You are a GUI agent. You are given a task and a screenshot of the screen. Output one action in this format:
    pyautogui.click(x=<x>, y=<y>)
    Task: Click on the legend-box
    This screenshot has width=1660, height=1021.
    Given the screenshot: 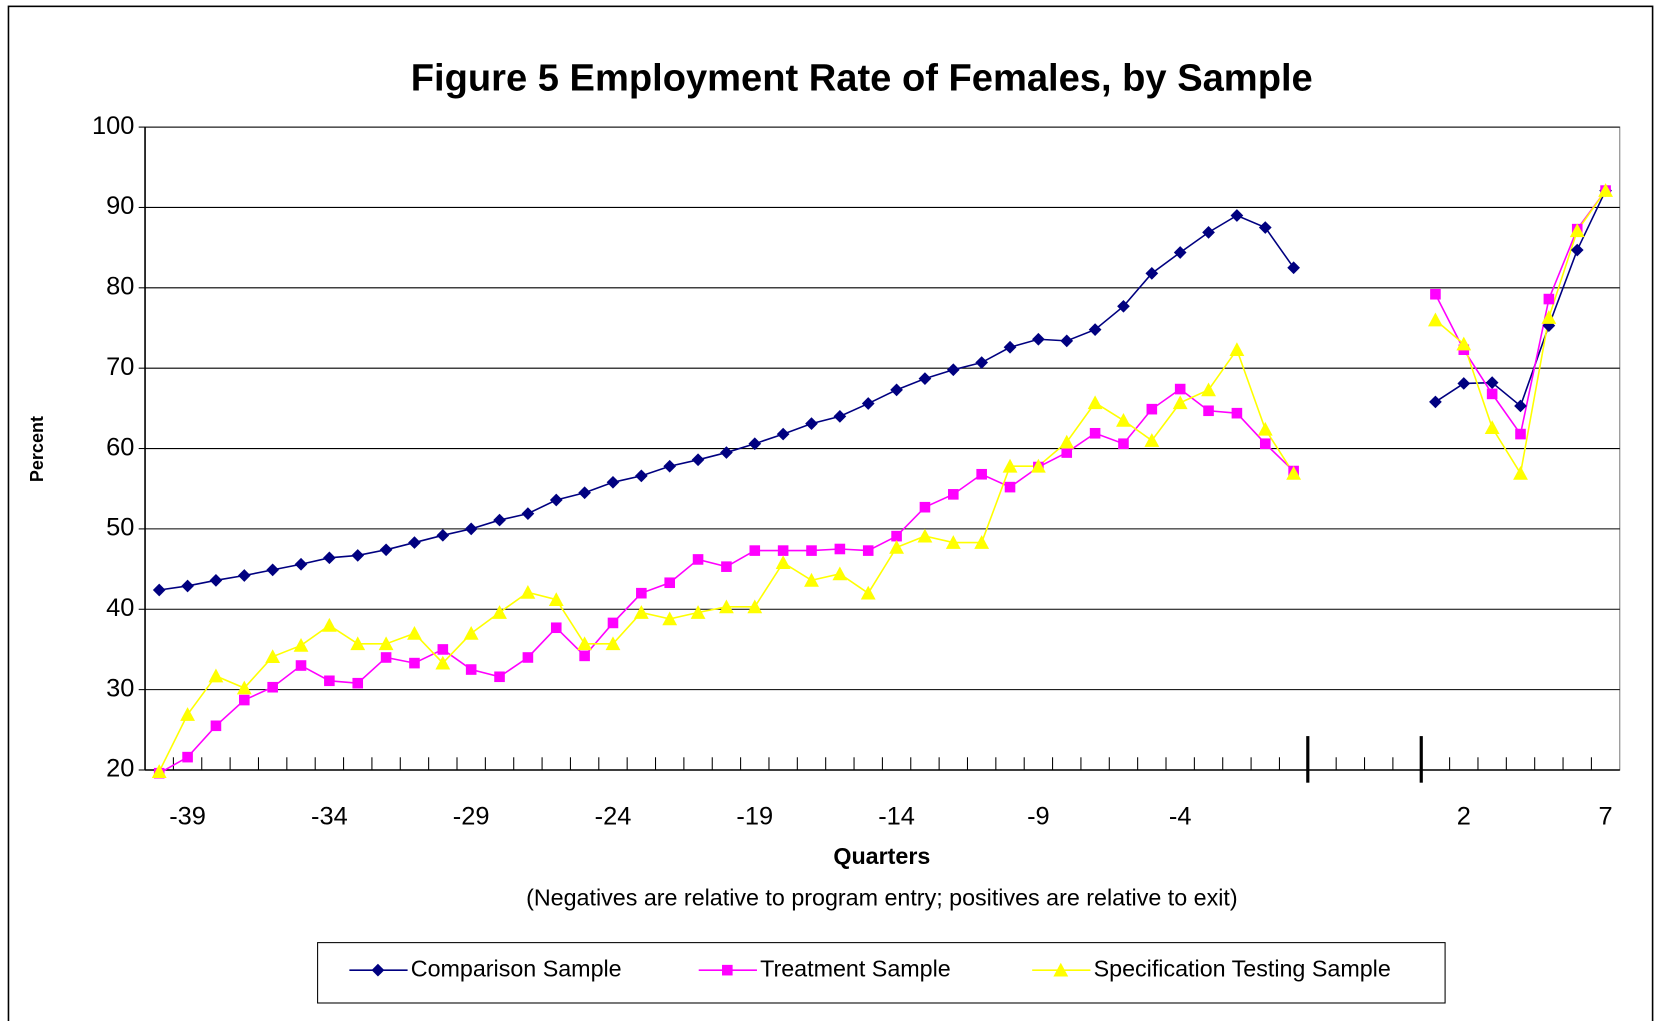 What is the action you would take?
    pyautogui.click(x=881, y=973)
    